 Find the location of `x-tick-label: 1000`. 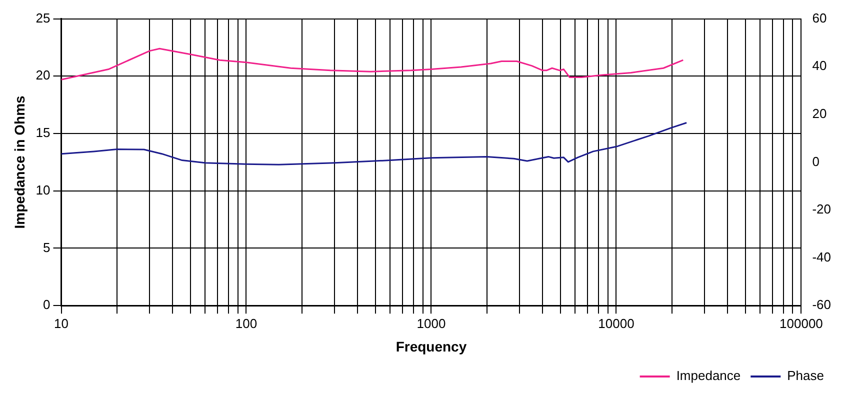

x-tick-label: 1000 is located at coordinates (431, 323).